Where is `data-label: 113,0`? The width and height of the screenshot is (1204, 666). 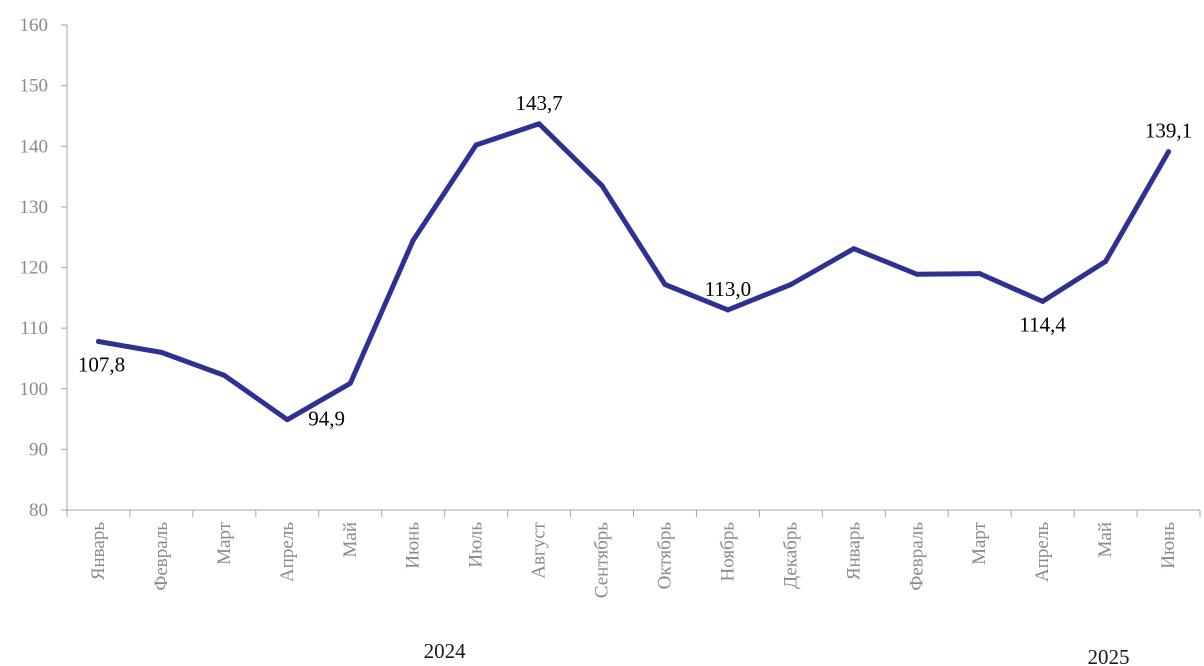 data-label: 113,0 is located at coordinates (728, 289).